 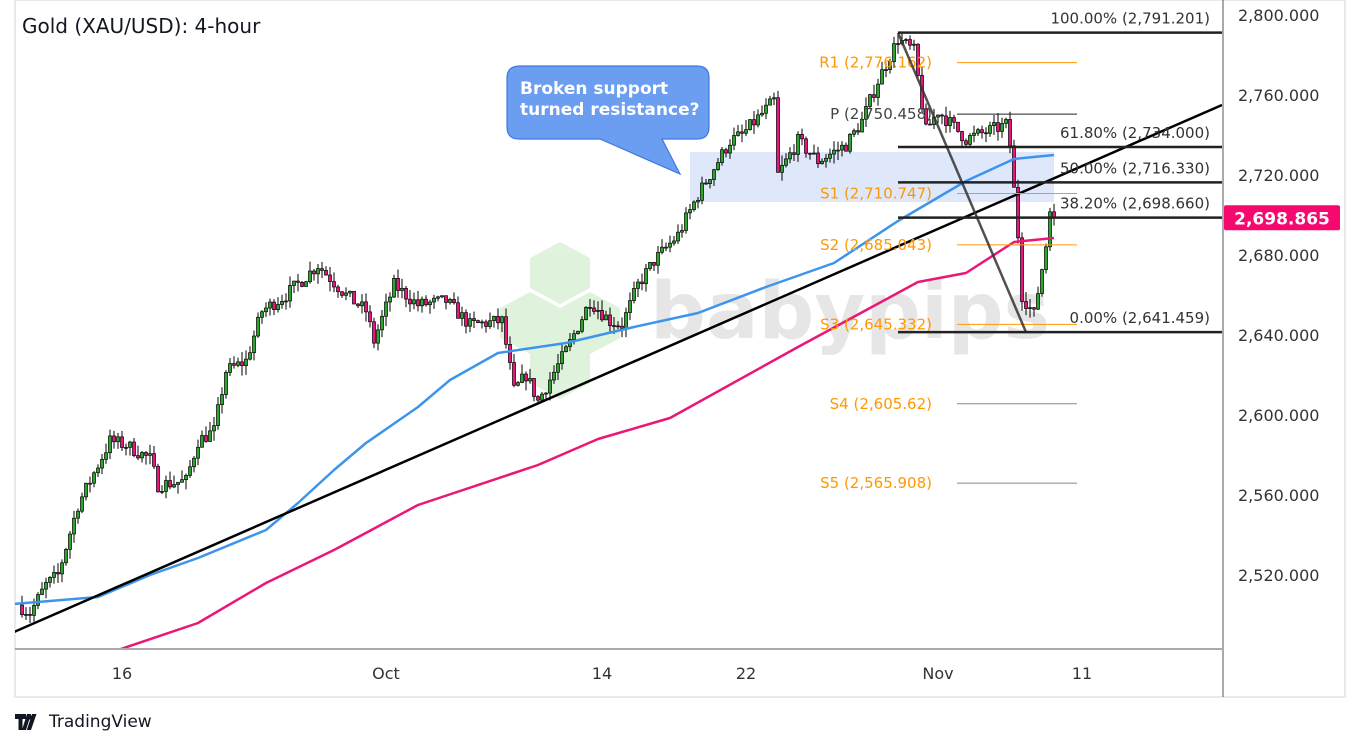 I want to click on pivot-label: S4 (2,605.62), so click(x=881, y=404).